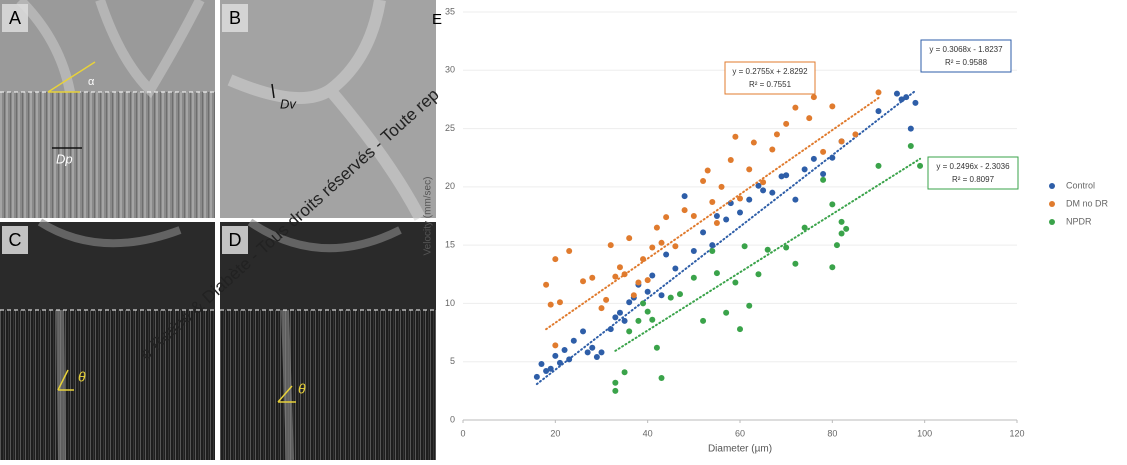 This screenshot has height=465, width=1127. What do you see at coordinates (328, 339) in the screenshot?
I see `panel-d` at bounding box center [328, 339].